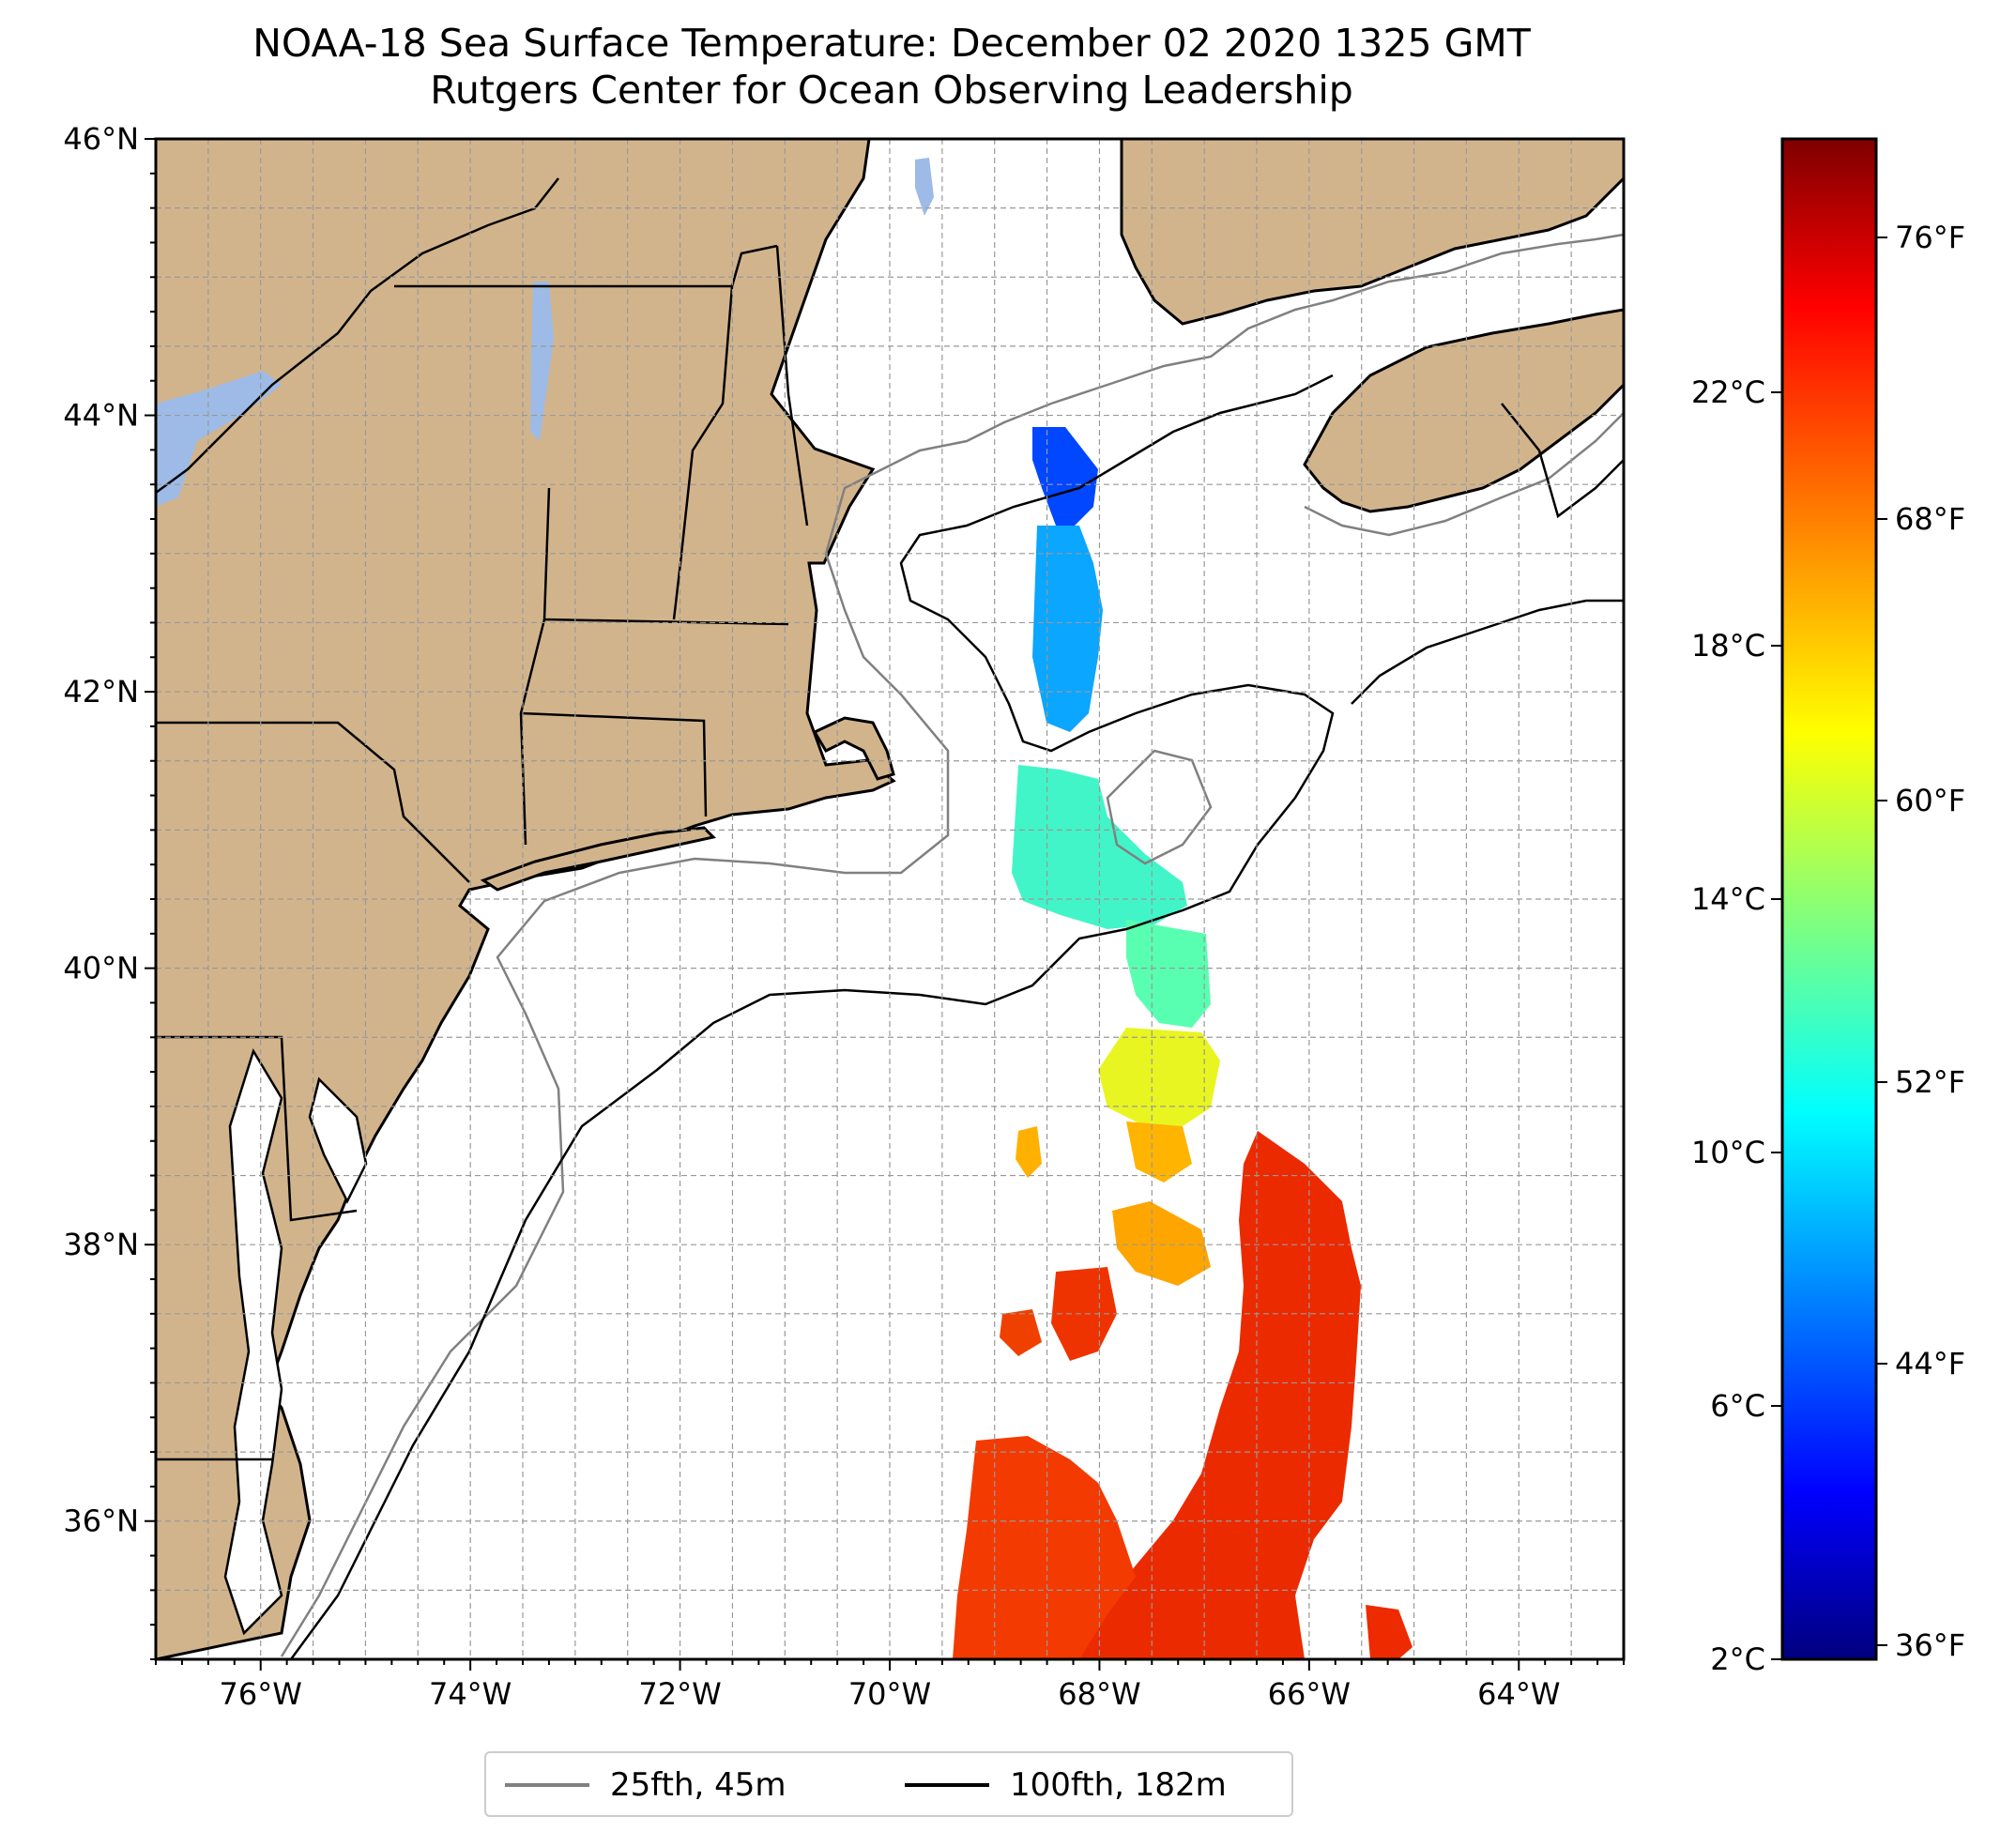 The image size is (2016, 1847). What do you see at coordinates (1065, 477) in the screenshot?
I see `sst-cold-north` at bounding box center [1065, 477].